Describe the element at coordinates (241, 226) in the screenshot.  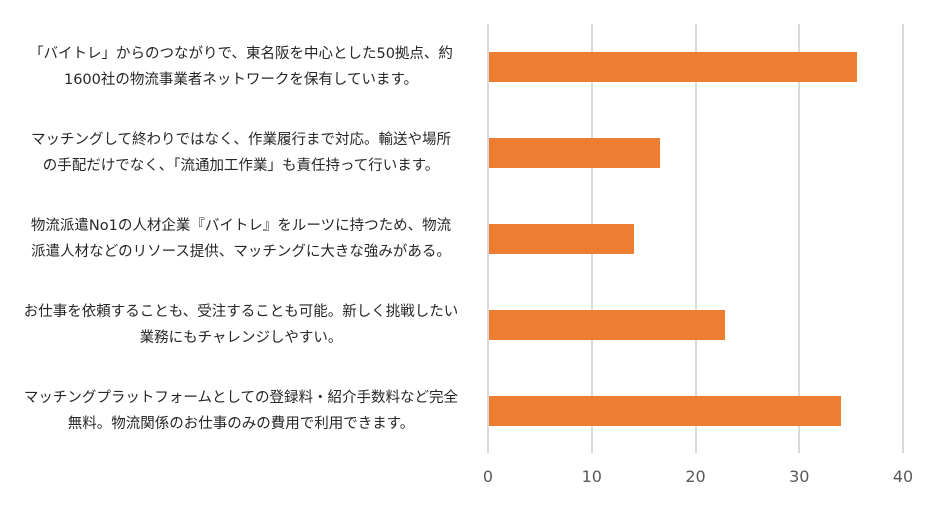
I see `category-label-line: 物流派遣No1の人材企業『バイトレ』をルーツに持つため、物流` at that location.